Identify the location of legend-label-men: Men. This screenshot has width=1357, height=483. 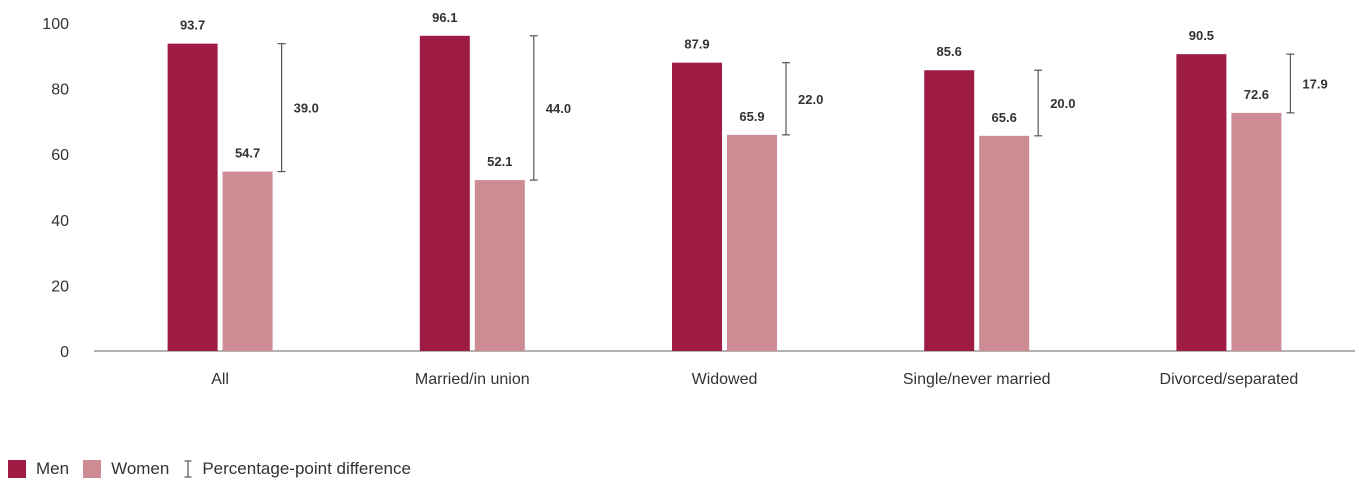
(53, 468).